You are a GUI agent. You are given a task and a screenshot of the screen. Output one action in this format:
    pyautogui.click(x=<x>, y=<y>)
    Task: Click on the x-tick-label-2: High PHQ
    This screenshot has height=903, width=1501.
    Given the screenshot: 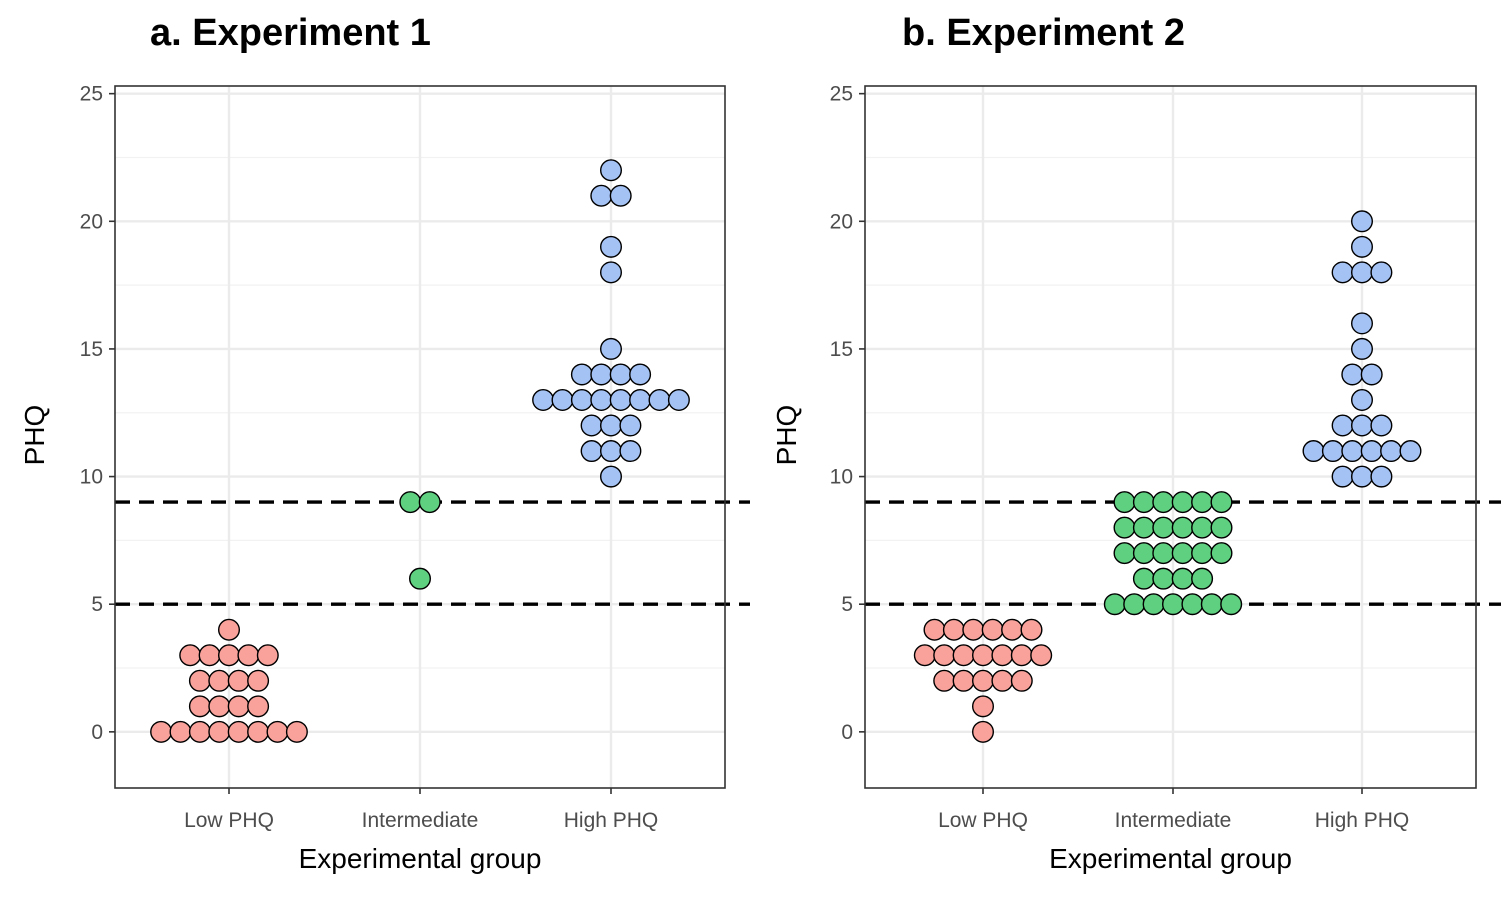 What is the action you would take?
    pyautogui.click(x=611, y=820)
    